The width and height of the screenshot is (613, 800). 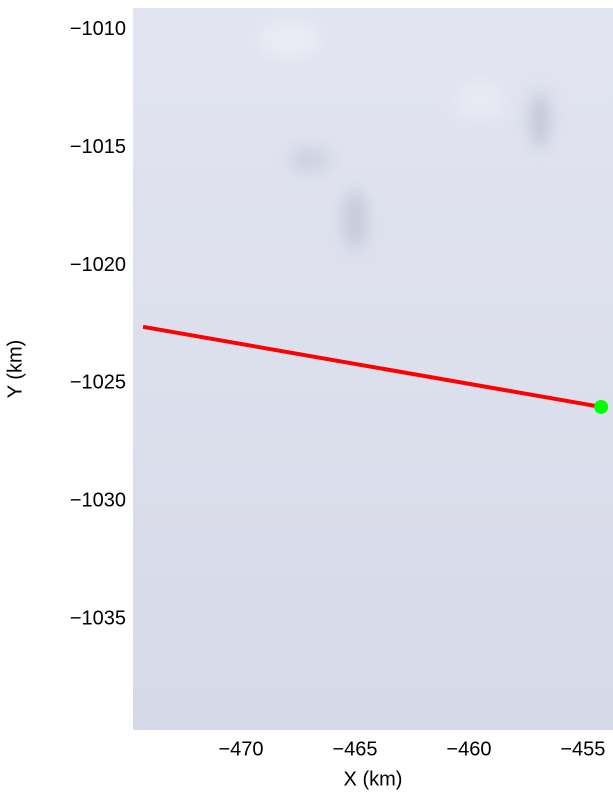 I want to click on profile-line, so click(x=372, y=366).